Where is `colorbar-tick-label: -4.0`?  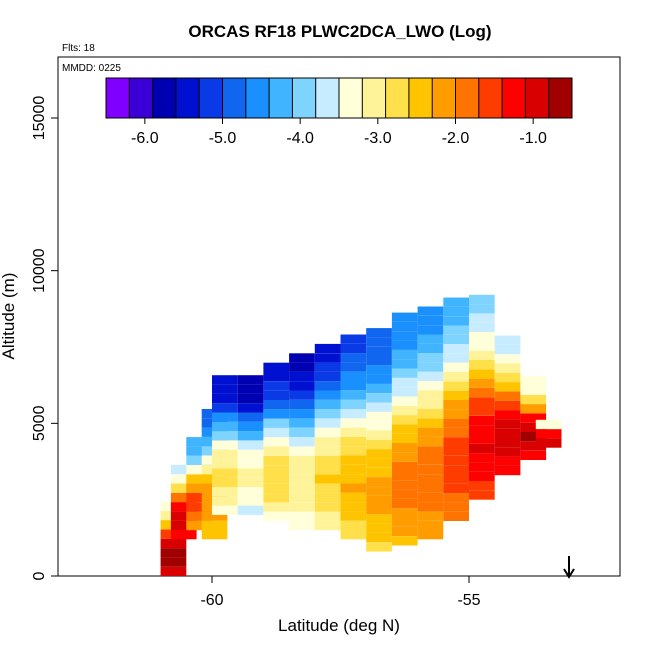 colorbar-tick-label: -4.0 is located at coordinates (300, 138).